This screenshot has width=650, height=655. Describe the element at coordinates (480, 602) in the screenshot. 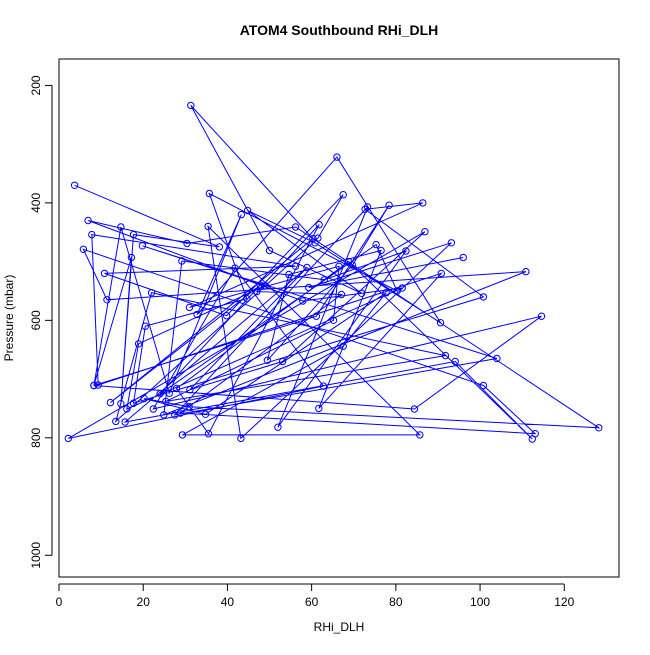

I see `x-tick-label: 100` at that location.